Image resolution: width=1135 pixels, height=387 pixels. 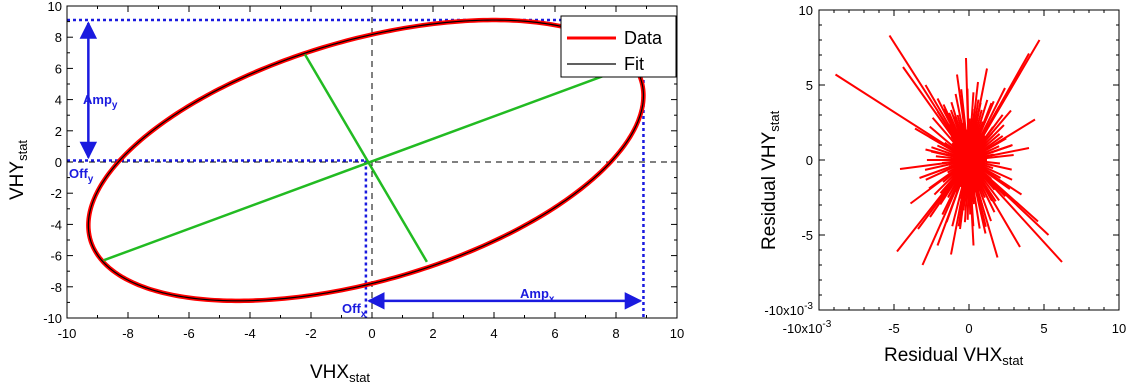 What do you see at coordinates (493, 333) in the screenshot?
I see `main-x-tick-label: 4` at bounding box center [493, 333].